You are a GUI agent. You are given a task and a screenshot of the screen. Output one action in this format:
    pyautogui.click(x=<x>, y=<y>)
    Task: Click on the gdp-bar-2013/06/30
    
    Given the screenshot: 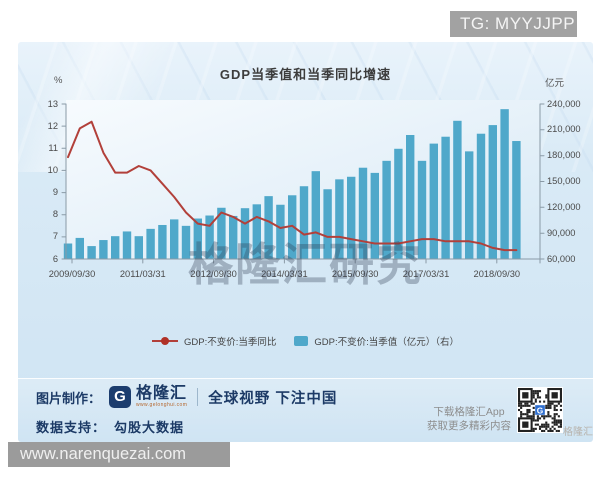 What is the action you would take?
    pyautogui.click(x=245, y=233)
    